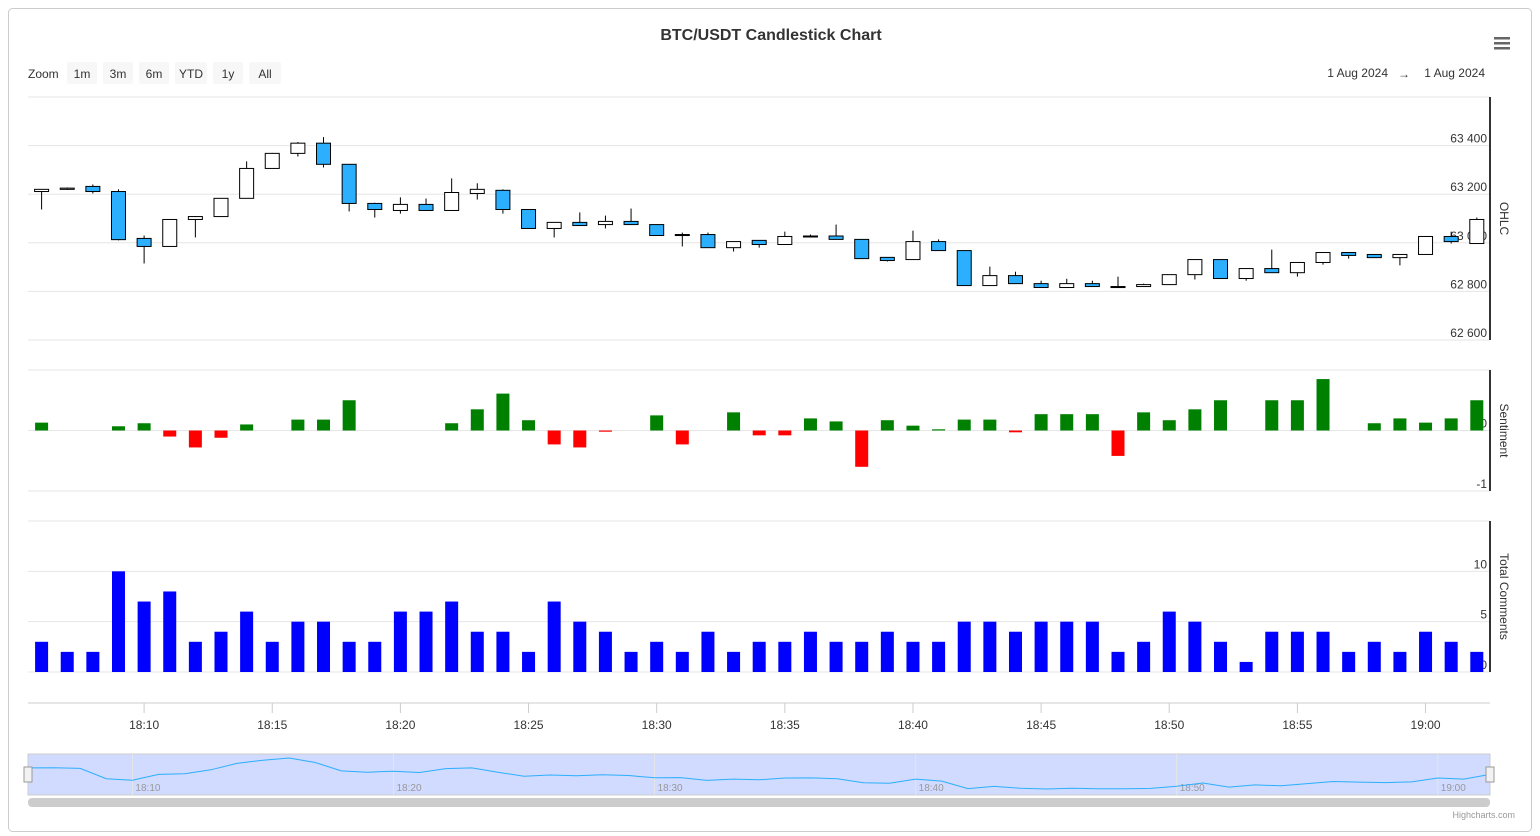 The height and width of the screenshot is (836, 1540). I want to click on zoom-button-label: YTD, so click(191, 74).